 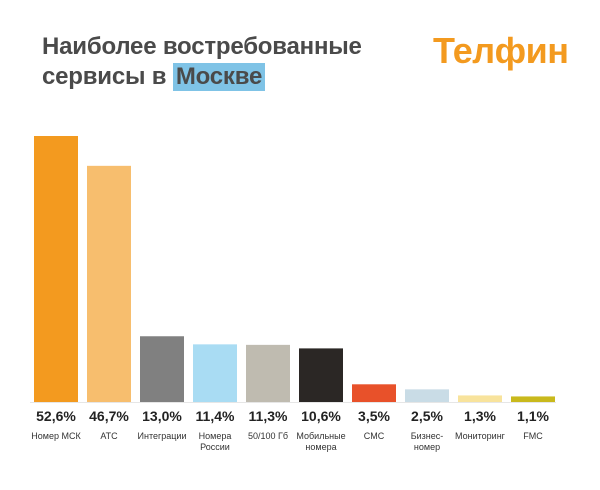 What do you see at coordinates (268, 416) in the screenshot?
I see `value-label-5: 11,3%` at bounding box center [268, 416].